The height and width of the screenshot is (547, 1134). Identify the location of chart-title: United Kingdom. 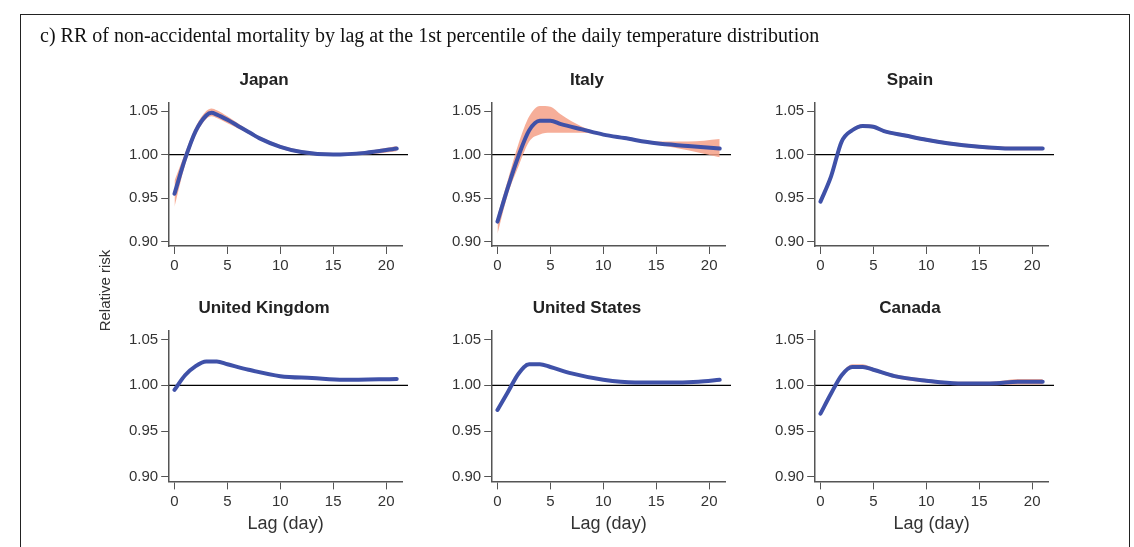
(264, 307).